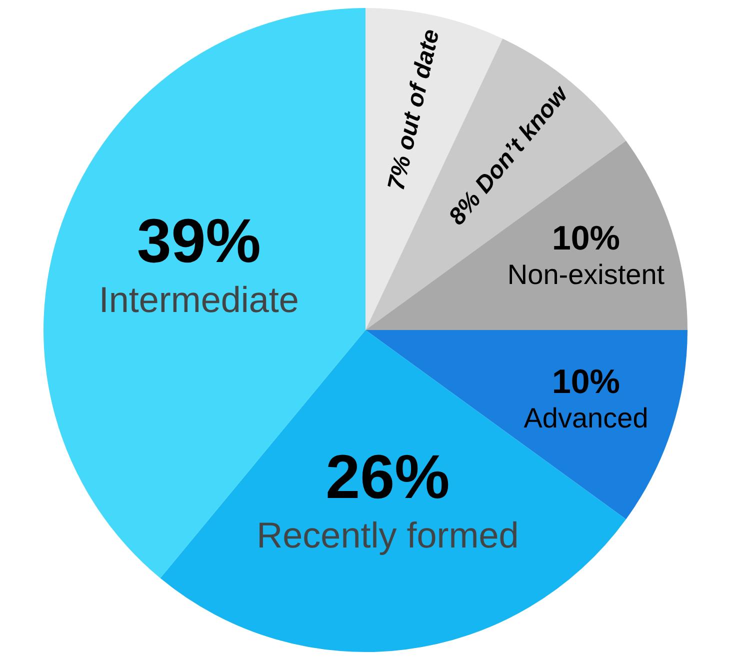 Image resolution: width=731 pixels, height=660 pixels. What do you see at coordinates (388, 477) in the screenshot?
I see `data-label: 26%` at bounding box center [388, 477].